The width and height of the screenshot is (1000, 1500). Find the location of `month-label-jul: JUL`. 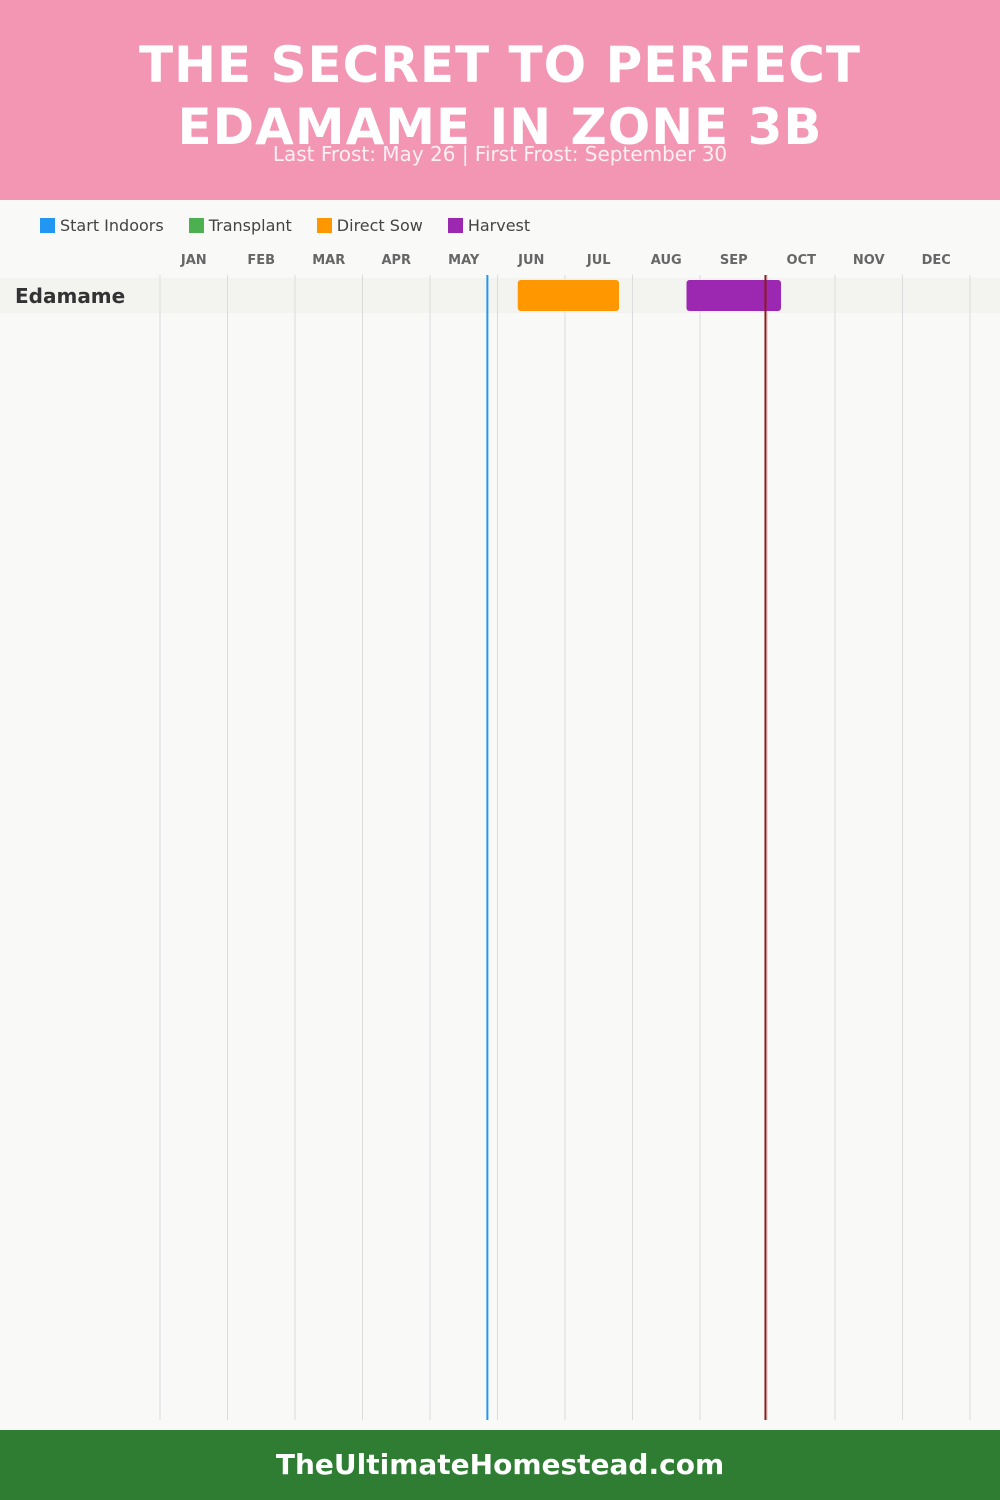

month-label-jul: JUL is located at coordinates (598, 260).